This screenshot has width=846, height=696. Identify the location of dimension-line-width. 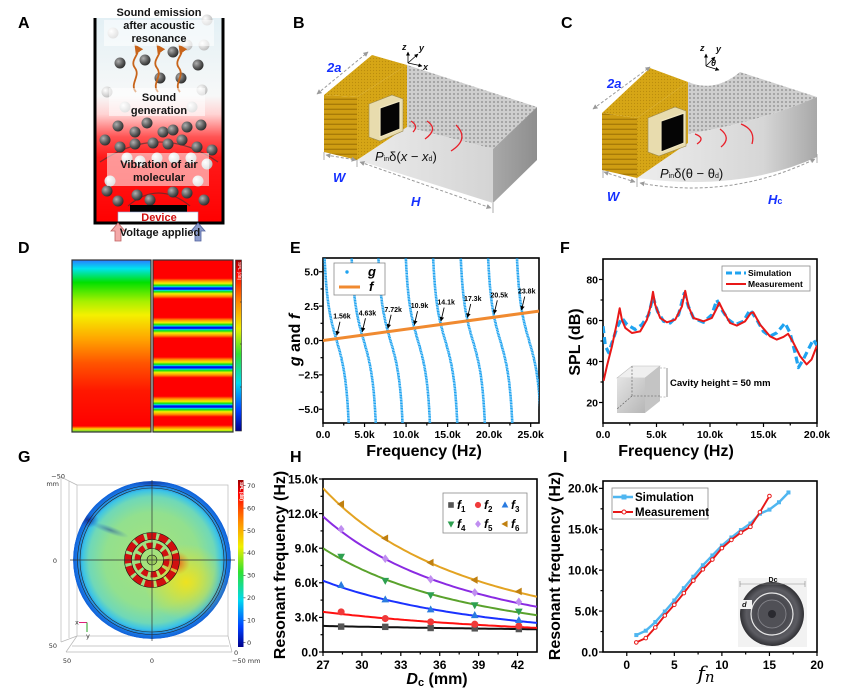
(341, 157).